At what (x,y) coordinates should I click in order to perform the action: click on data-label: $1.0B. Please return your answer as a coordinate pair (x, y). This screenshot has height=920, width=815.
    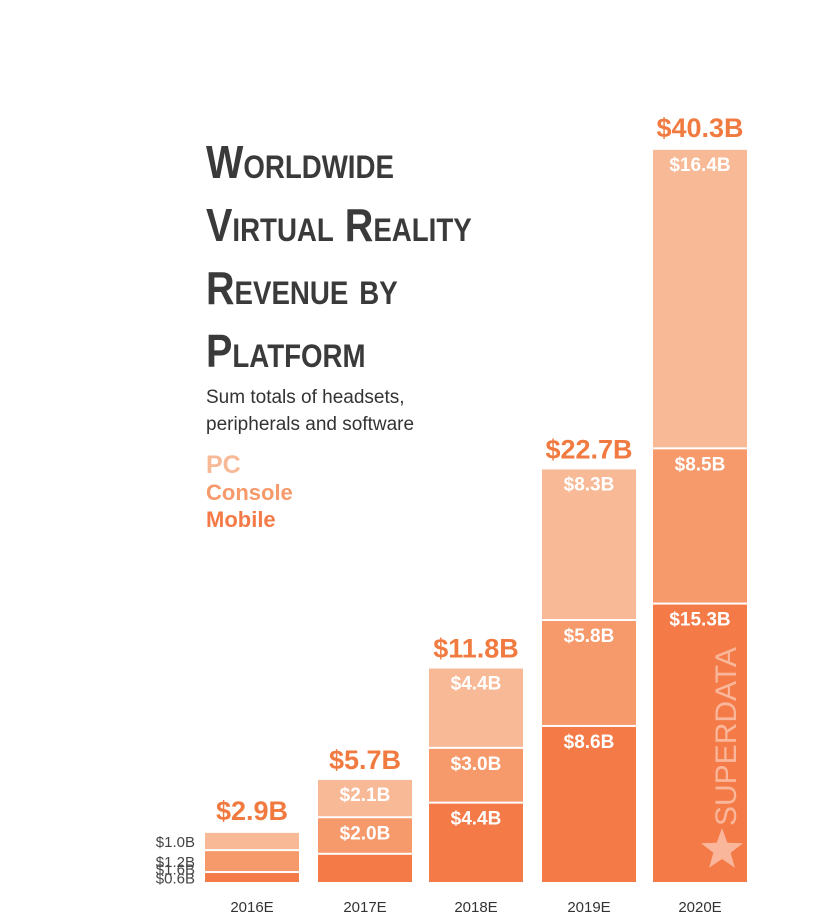
    Looking at the image, I should click on (175, 842).